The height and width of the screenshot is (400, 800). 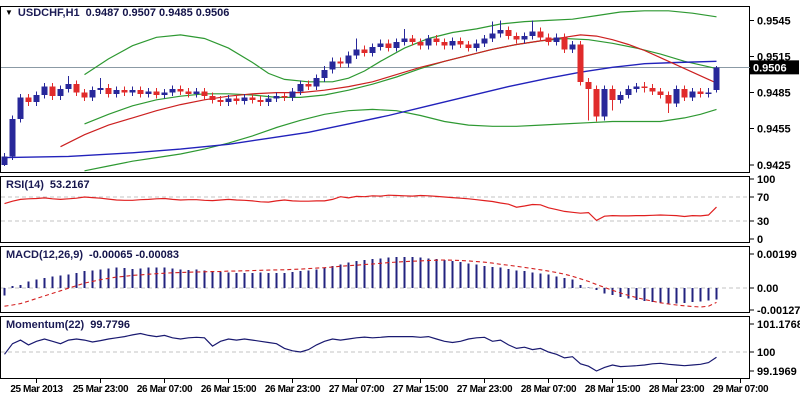 I want to click on momentum-axis-tick-label: 101.1768, so click(x=778, y=325).